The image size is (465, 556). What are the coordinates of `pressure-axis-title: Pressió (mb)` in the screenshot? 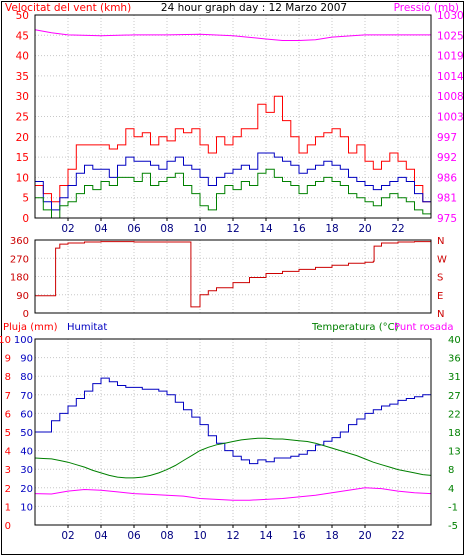 It's located at (426, 8).